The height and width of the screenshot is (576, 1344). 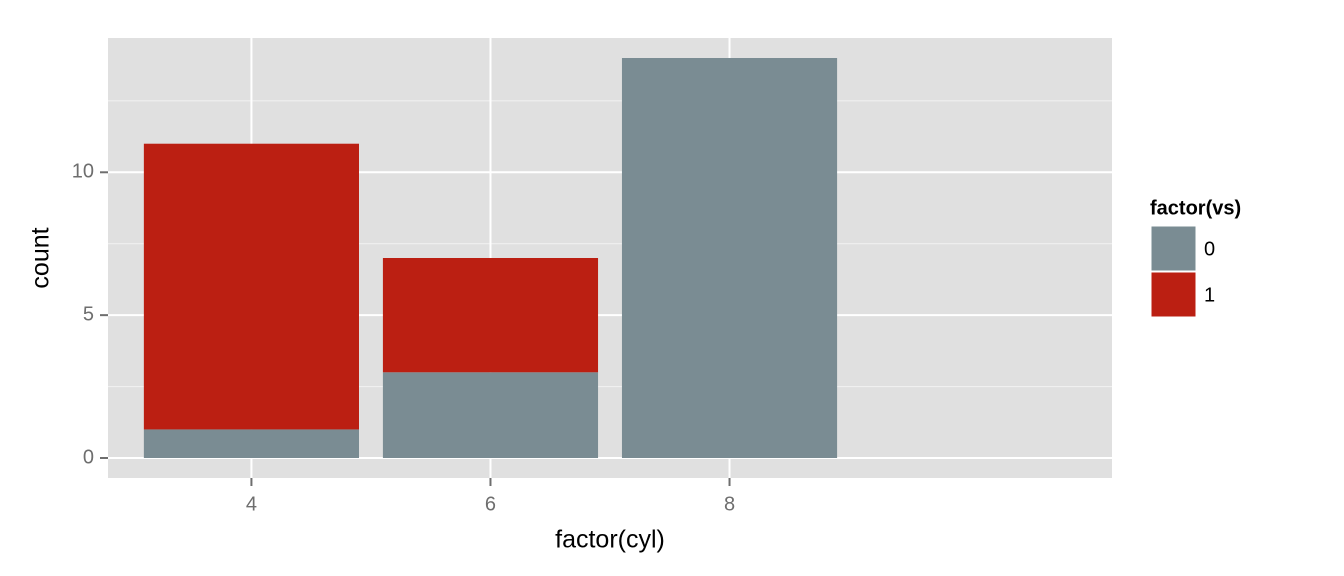 I want to click on x-tick-label: 6, so click(x=490, y=504).